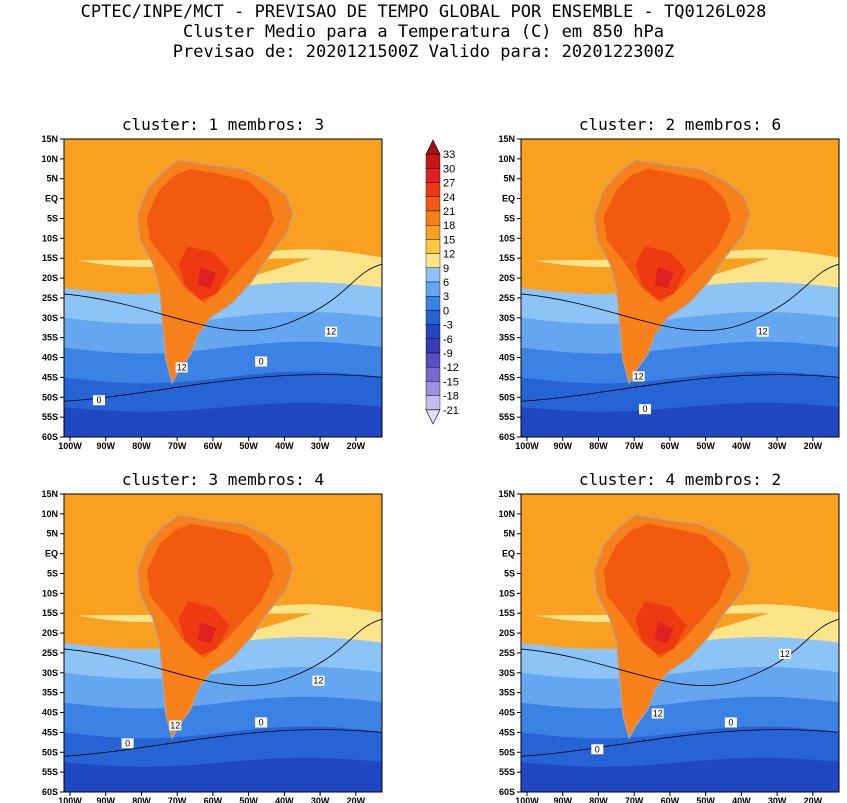 The image size is (847, 803). Describe the element at coordinates (449, 169) in the screenshot. I see `colorbar-label: 30` at that location.